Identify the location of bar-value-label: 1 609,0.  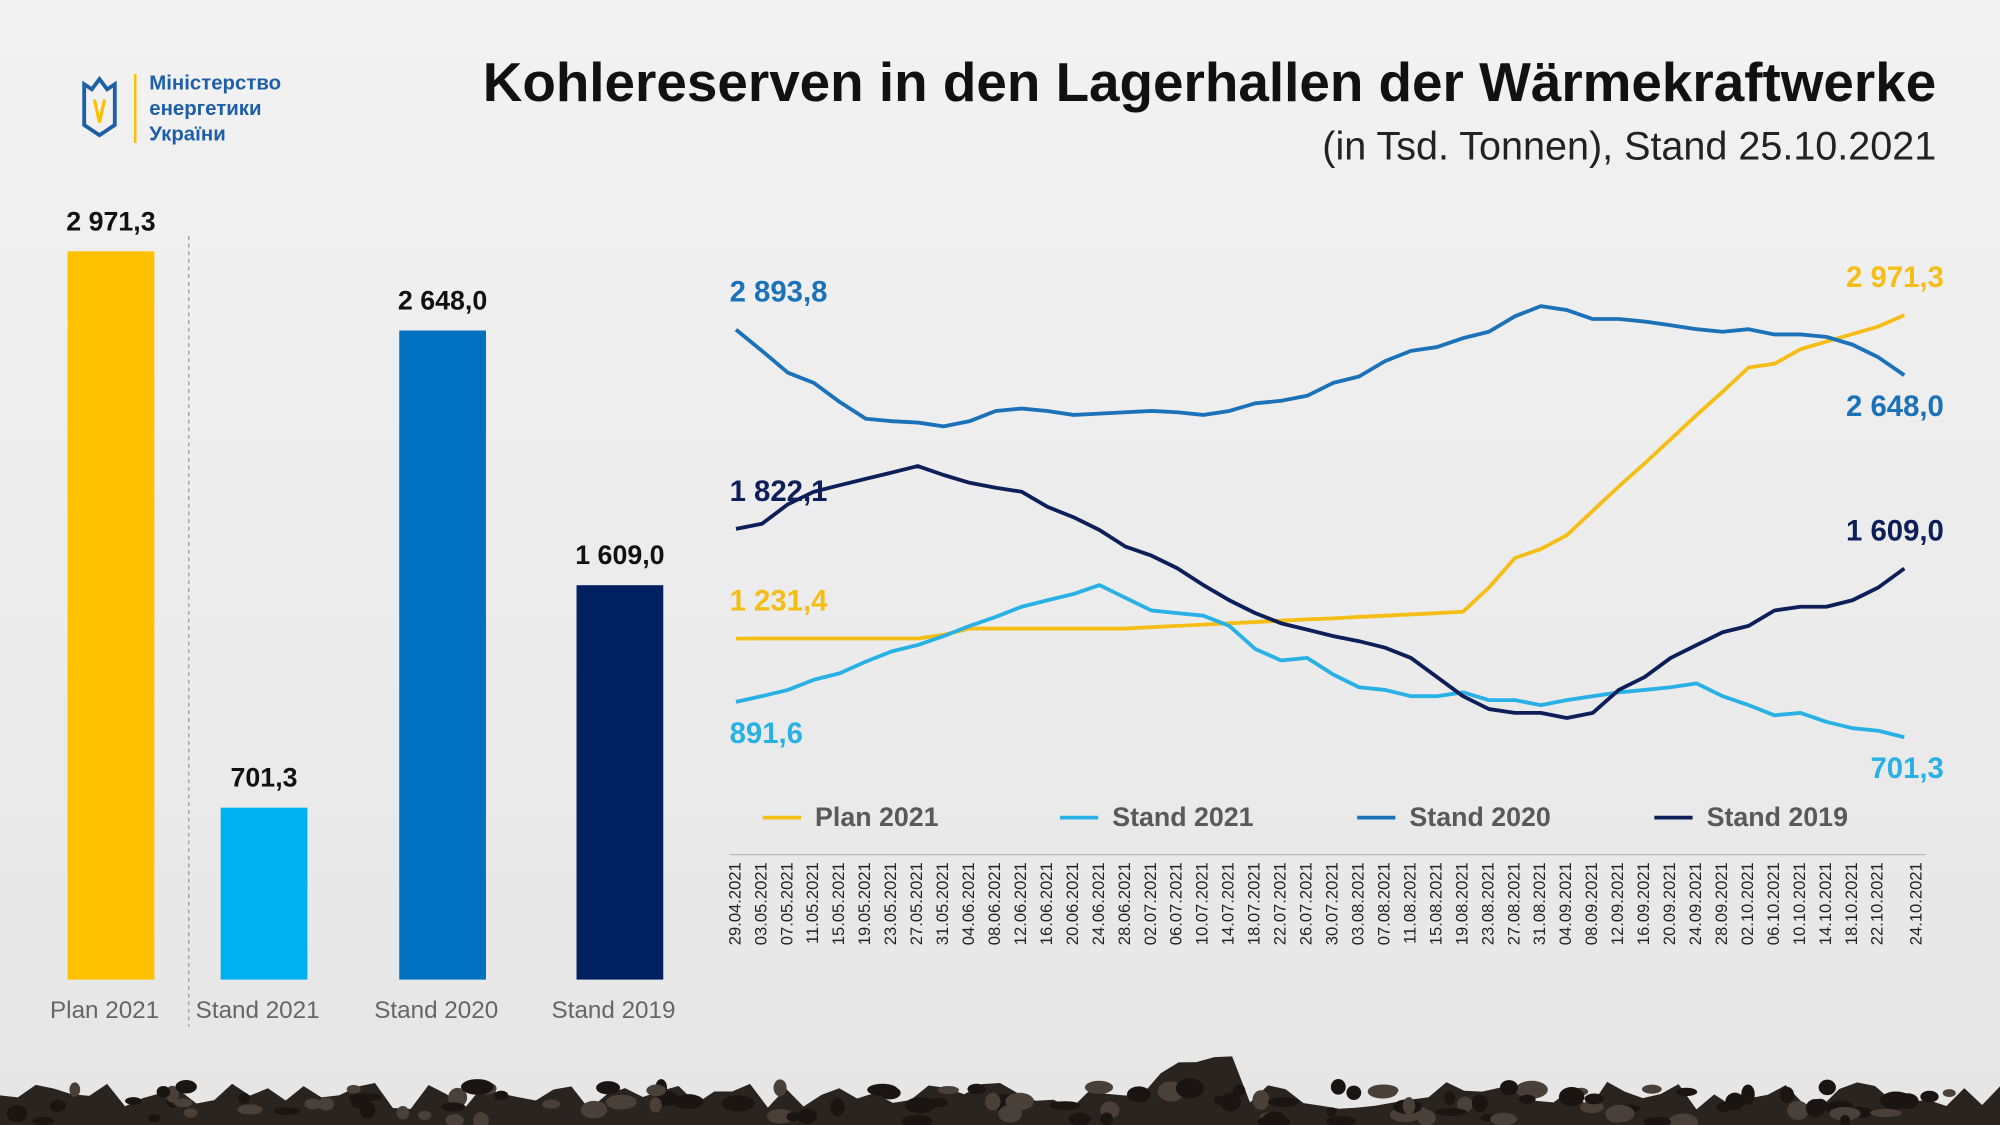
(619, 555).